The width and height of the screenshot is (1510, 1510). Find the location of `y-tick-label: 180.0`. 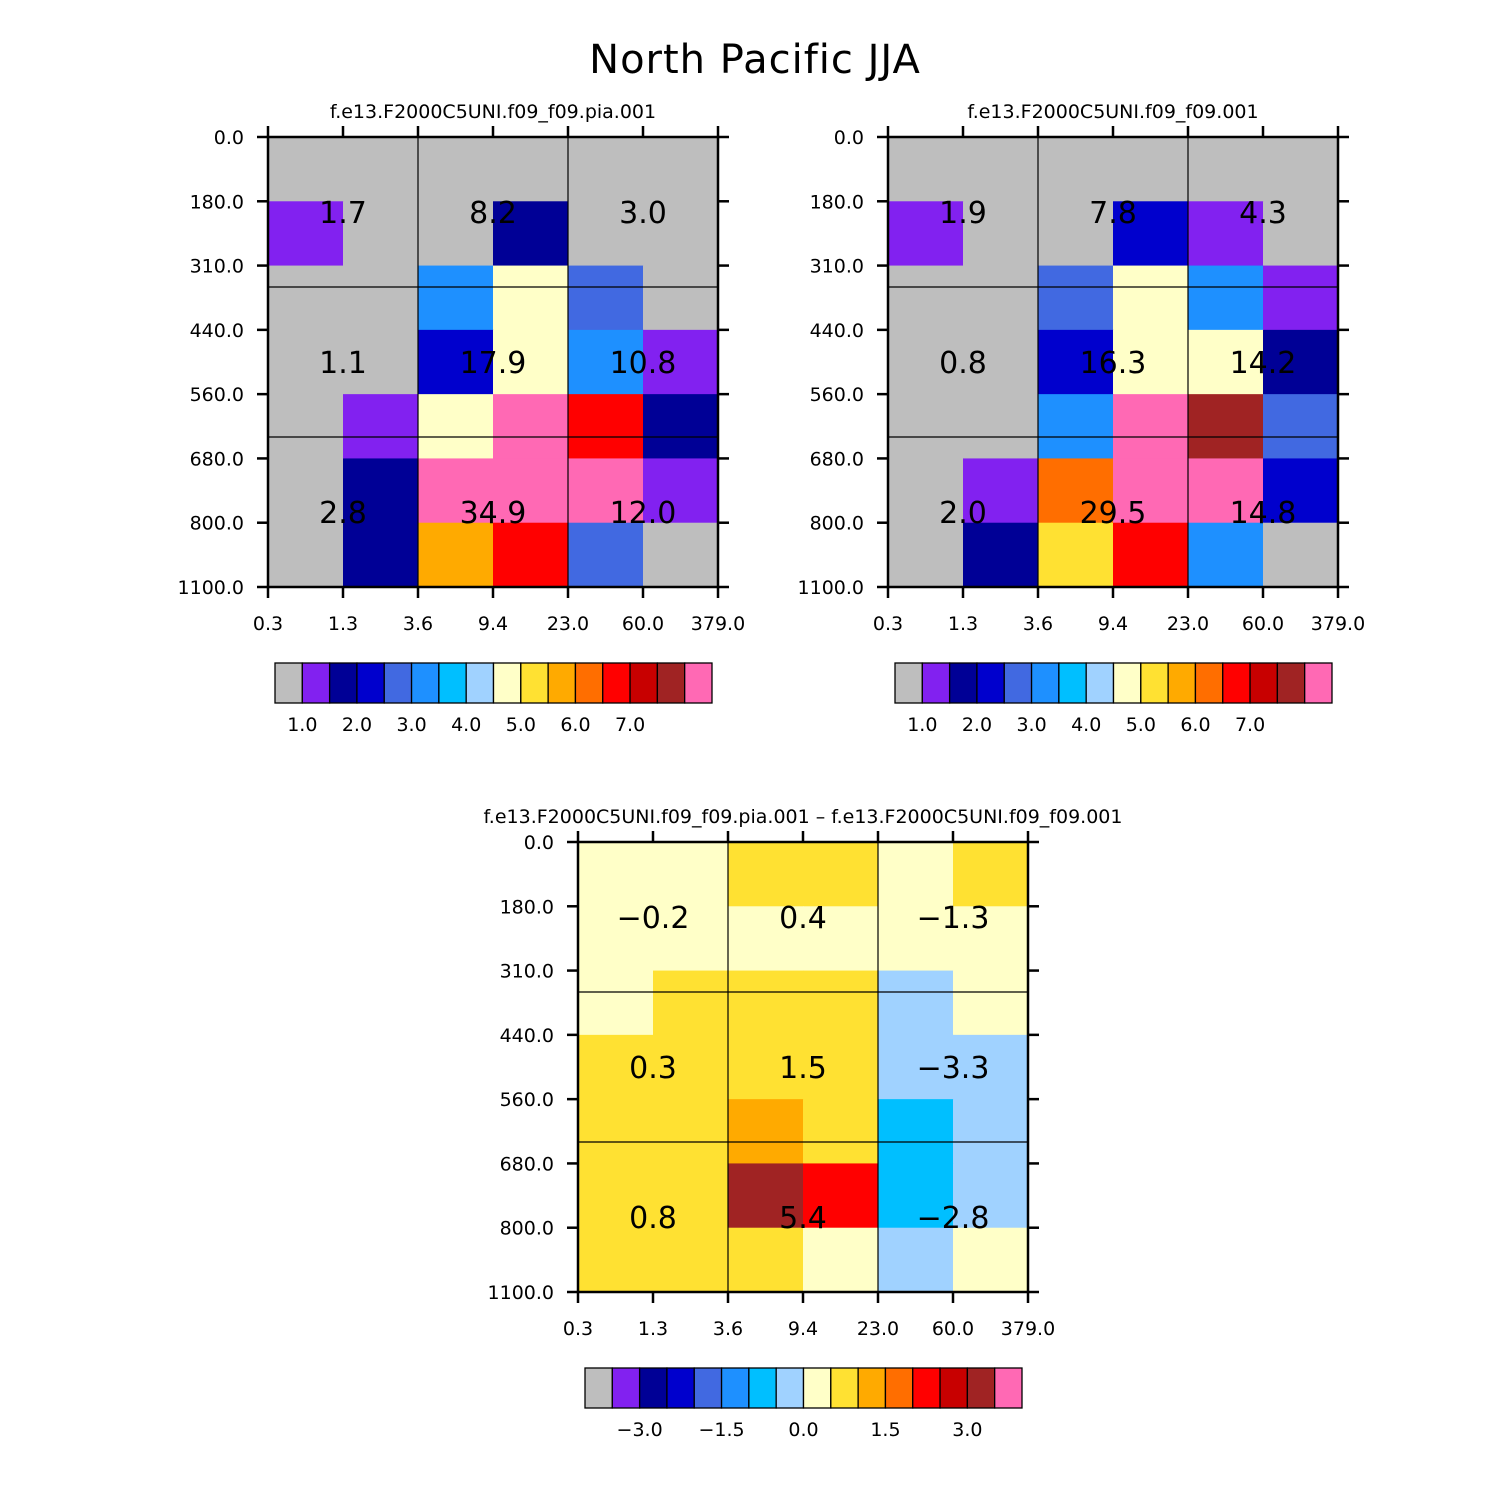

y-tick-label: 180.0 is located at coordinates (217, 202).